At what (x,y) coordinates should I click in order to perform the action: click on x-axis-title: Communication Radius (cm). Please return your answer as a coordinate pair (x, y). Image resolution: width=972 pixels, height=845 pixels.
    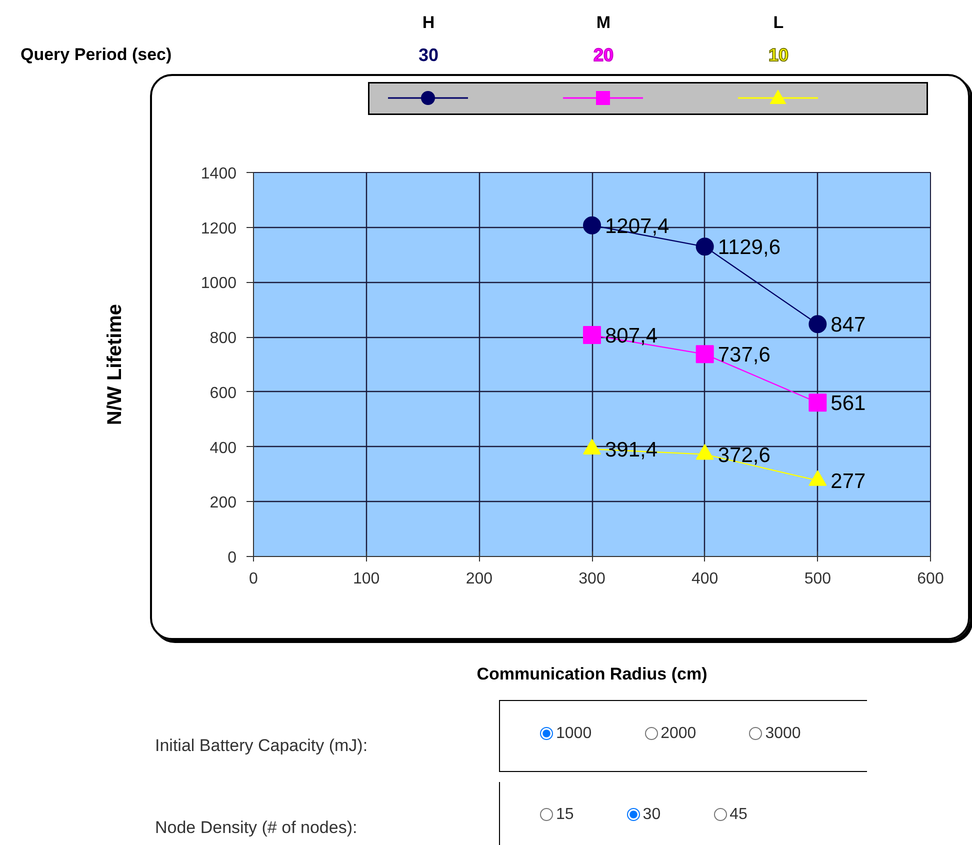
    Looking at the image, I should click on (592, 674).